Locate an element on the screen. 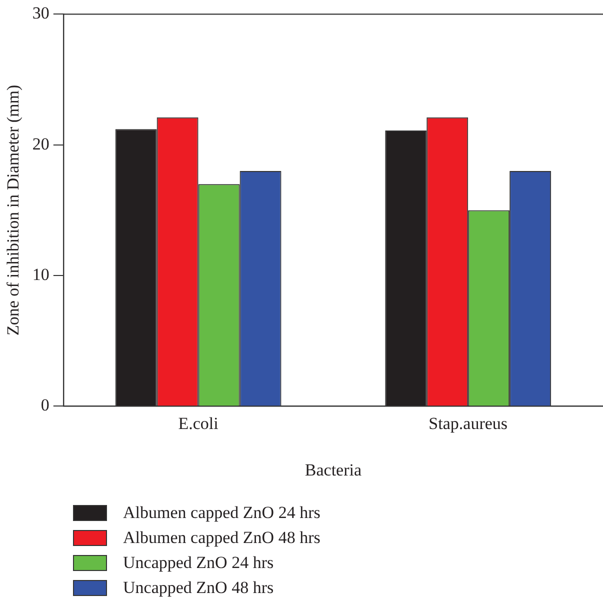 This screenshot has height=611, width=603. y-axis-title: Zone of inhibition in Diameter (mm) is located at coordinates (13, 210).